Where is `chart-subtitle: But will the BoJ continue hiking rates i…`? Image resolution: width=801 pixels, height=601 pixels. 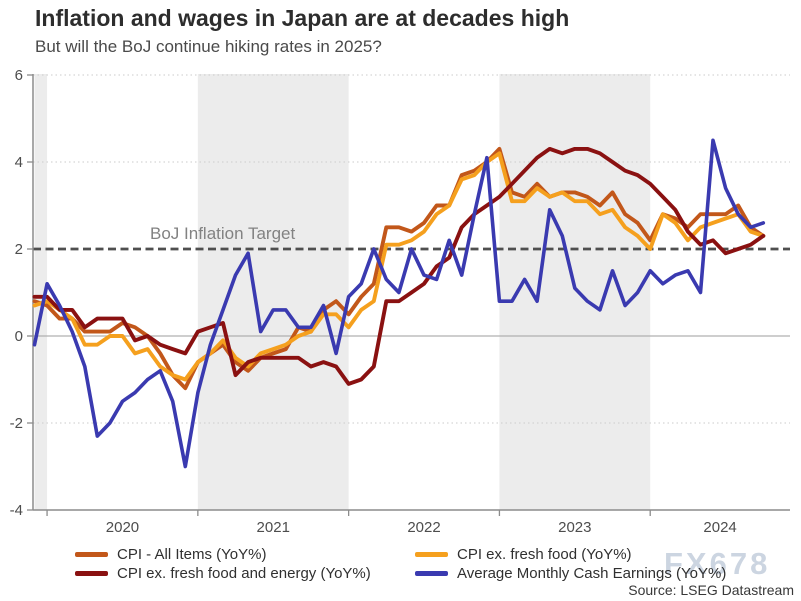
chart-subtitle: But will the BoJ continue hiking rates i… is located at coordinates (208, 46).